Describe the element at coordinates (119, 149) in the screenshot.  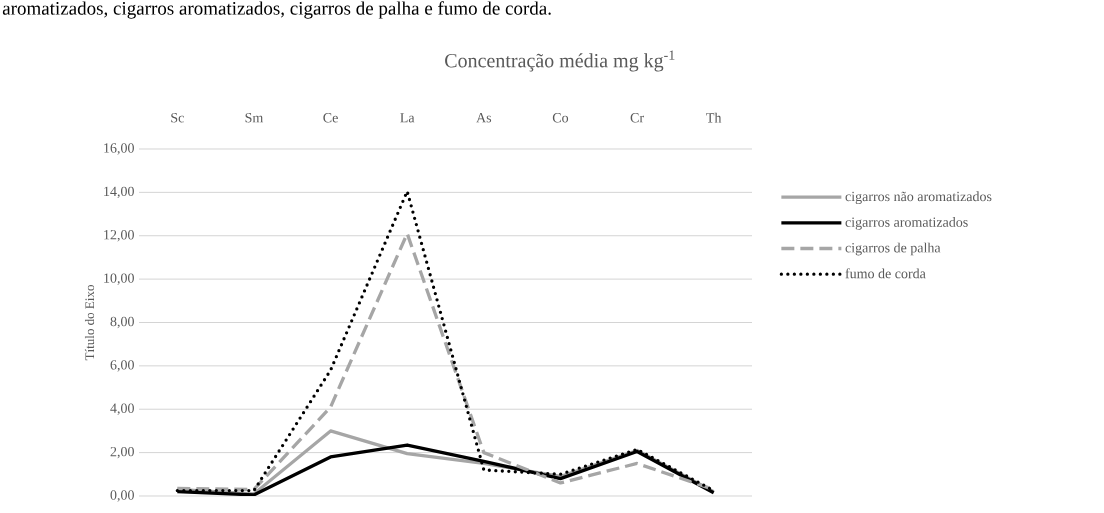
I see `y-tick-label: 16,00` at that location.